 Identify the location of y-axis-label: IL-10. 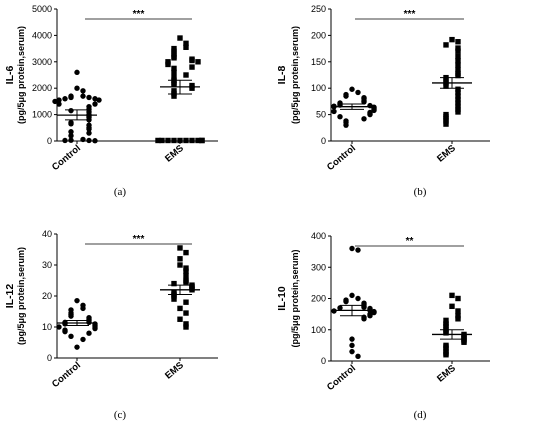
(282, 298).